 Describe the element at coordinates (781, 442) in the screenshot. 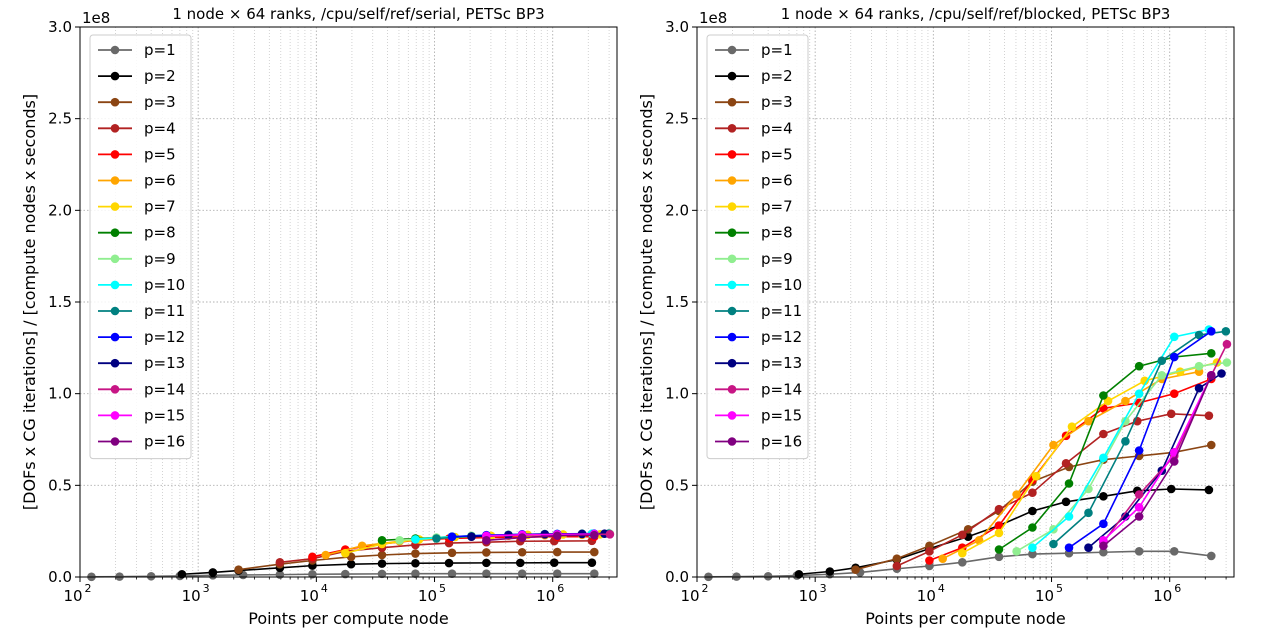

I see `legend-label: p=16` at that location.